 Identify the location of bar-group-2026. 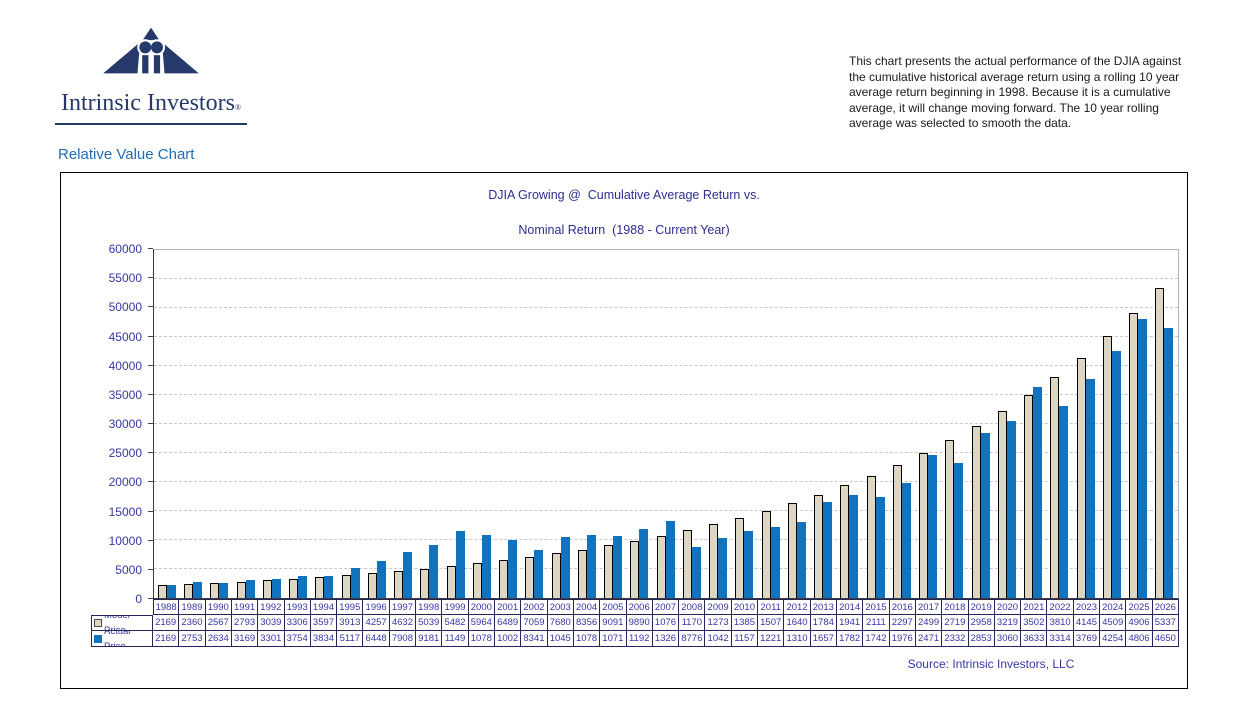
(1165, 424).